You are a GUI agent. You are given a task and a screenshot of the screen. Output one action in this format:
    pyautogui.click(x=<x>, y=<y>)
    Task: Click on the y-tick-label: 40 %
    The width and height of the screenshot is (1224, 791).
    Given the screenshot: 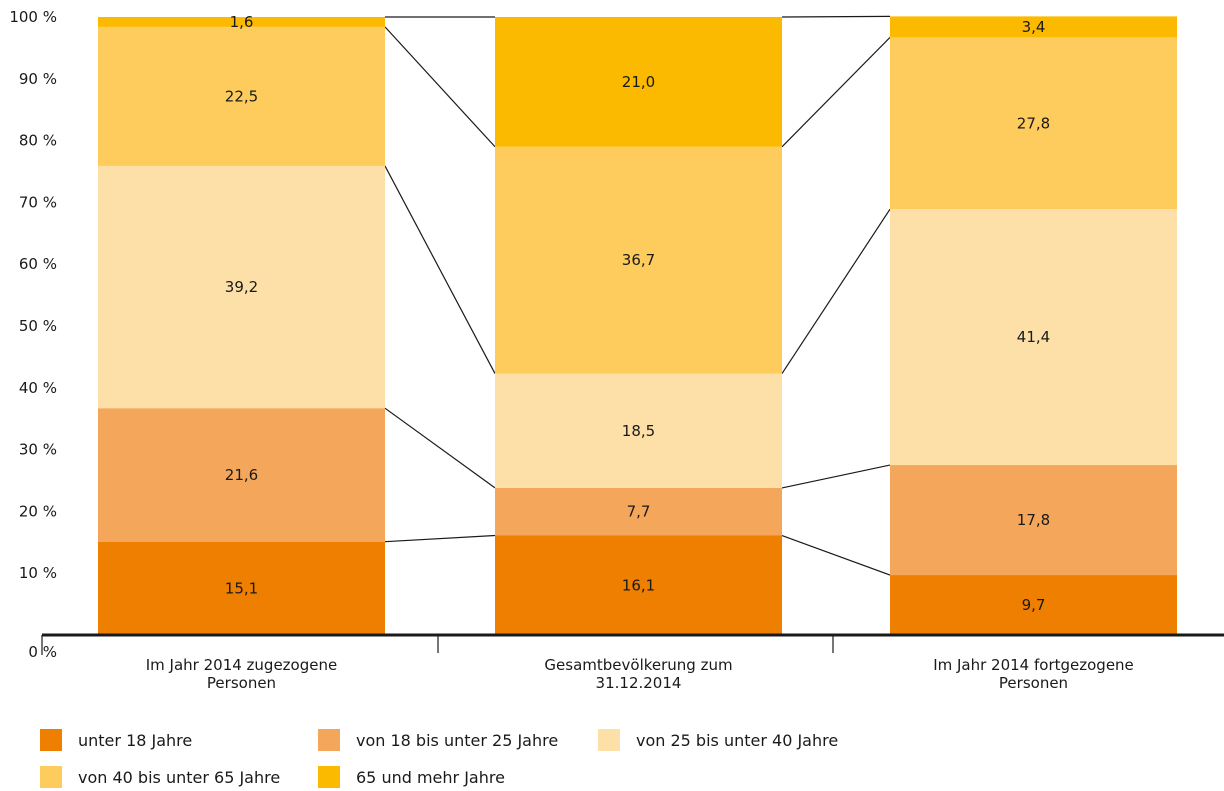 What is the action you would take?
    pyautogui.click(x=38, y=388)
    